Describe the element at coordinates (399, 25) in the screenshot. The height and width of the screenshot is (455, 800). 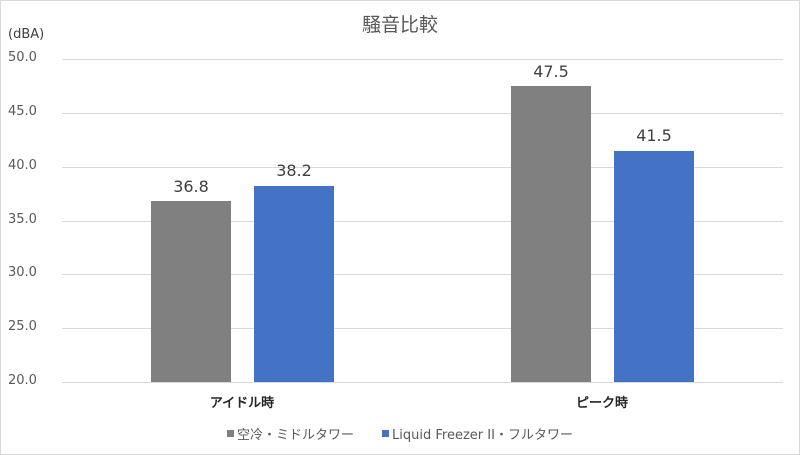
I see `chart-title: 騒音比較` at that location.